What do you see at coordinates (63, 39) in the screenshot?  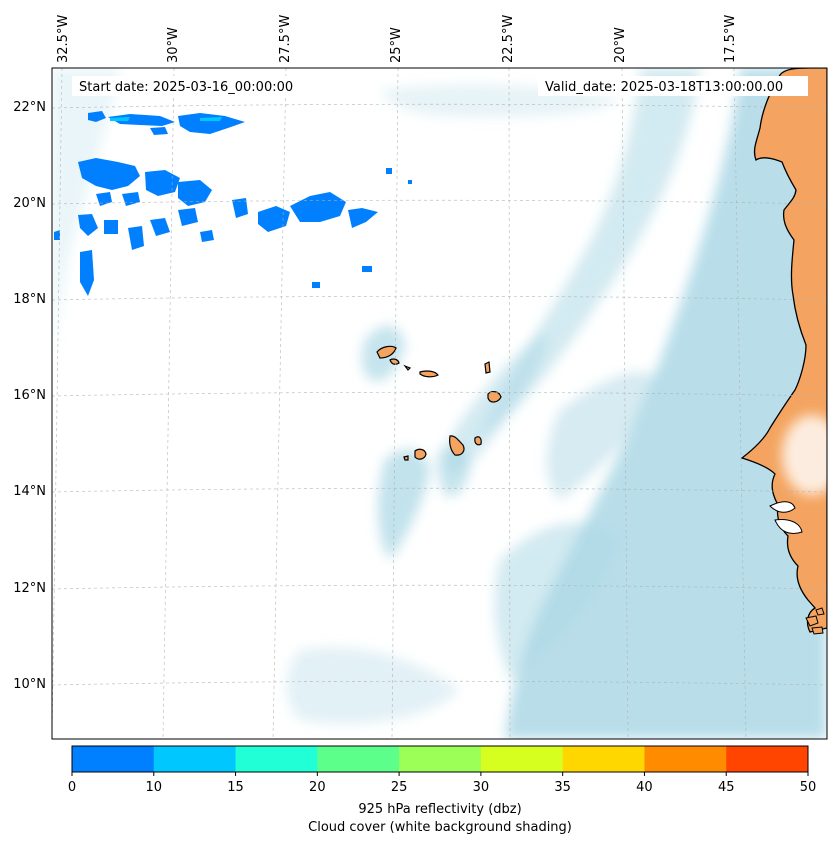 I see `lon-tick-label: 32.5°W` at bounding box center [63, 39].